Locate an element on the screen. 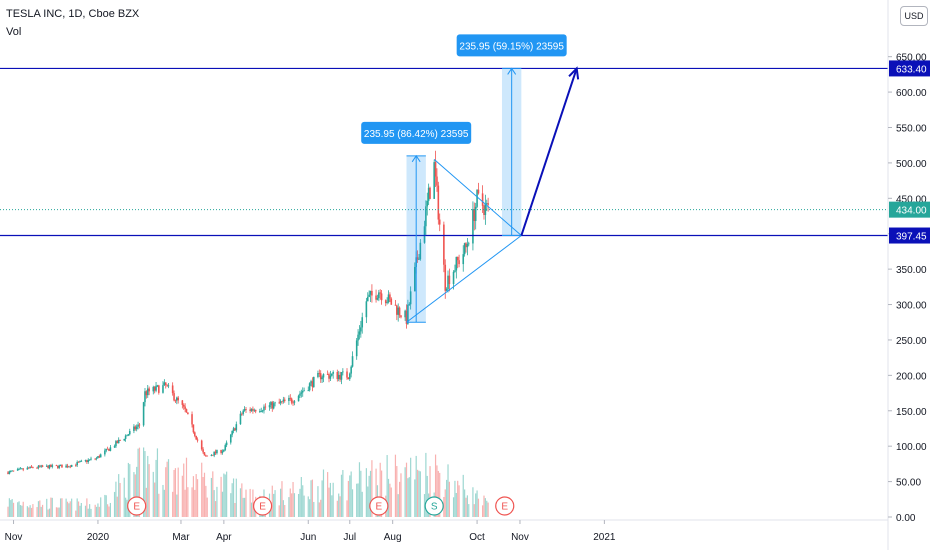 This screenshot has height=550, width=932. hline-price-label: 633.40 is located at coordinates (911, 69).